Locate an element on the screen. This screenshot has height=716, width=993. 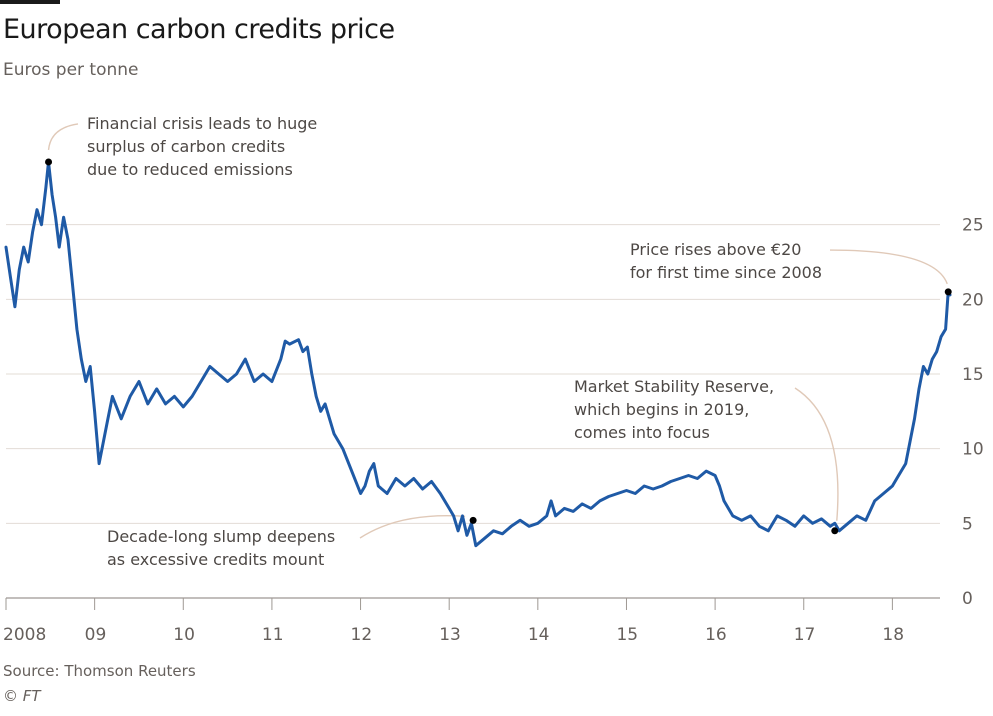
chart-subtitle: Euros per tonne is located at coordinates (71, 70).